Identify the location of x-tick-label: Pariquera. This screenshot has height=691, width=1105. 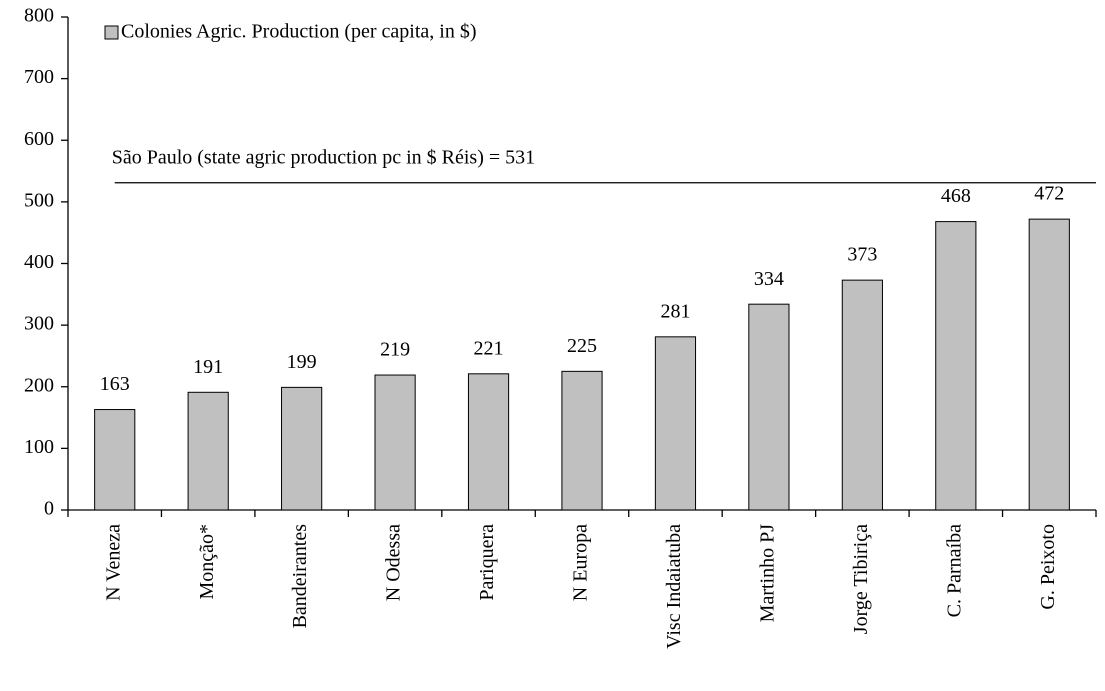
(487, 562).